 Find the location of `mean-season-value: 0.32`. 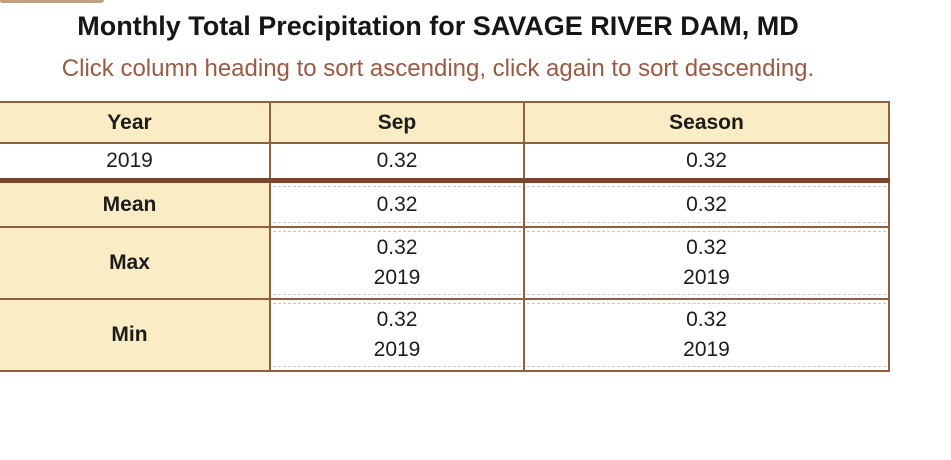

mean-season-value: 0.32 is located at coordinates (706, 204).